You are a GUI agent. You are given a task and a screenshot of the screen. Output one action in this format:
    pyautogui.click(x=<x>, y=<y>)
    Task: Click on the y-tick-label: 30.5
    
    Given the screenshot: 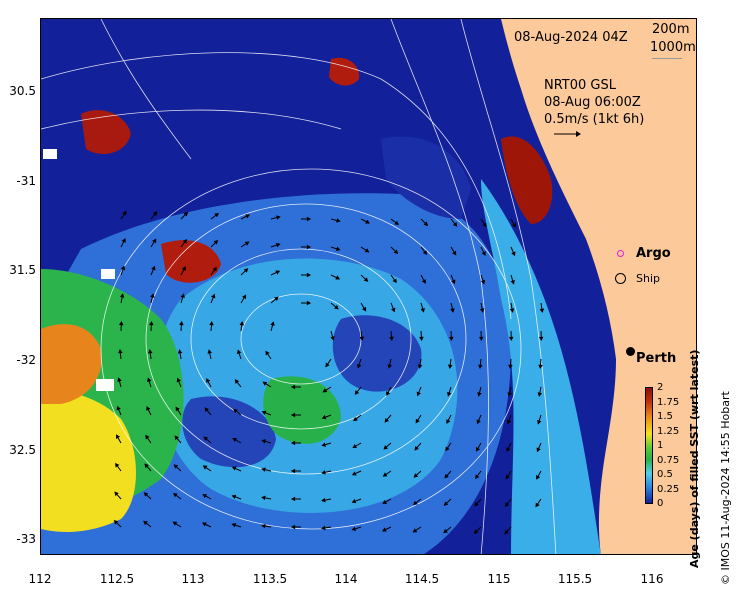 What is the action you would take?
    pyautogui.click(x=22, y=91)
    